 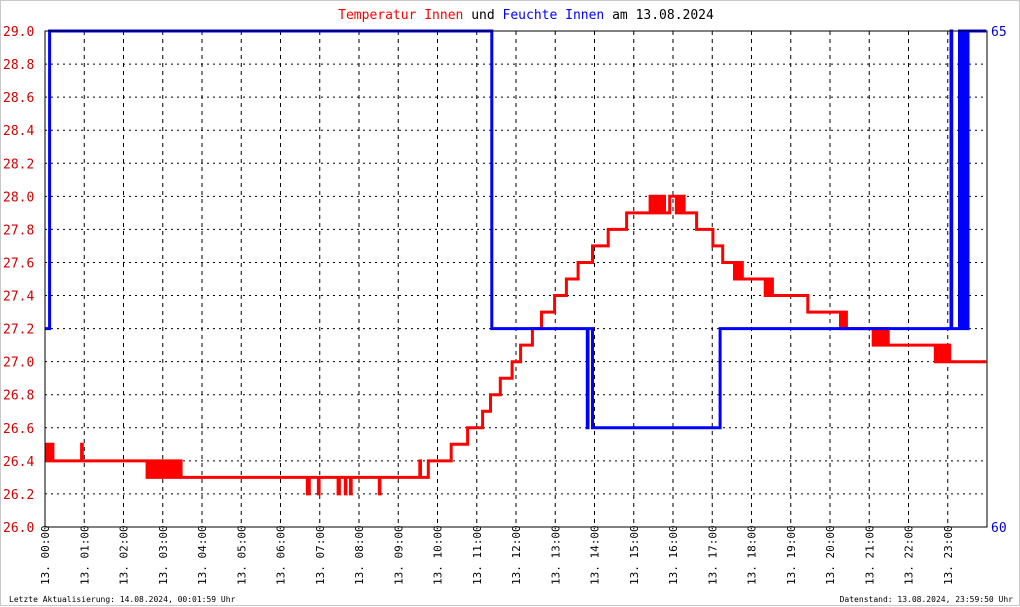 I want to click on x-tick-label: 13. 22:00, so click(x=909, y=555).